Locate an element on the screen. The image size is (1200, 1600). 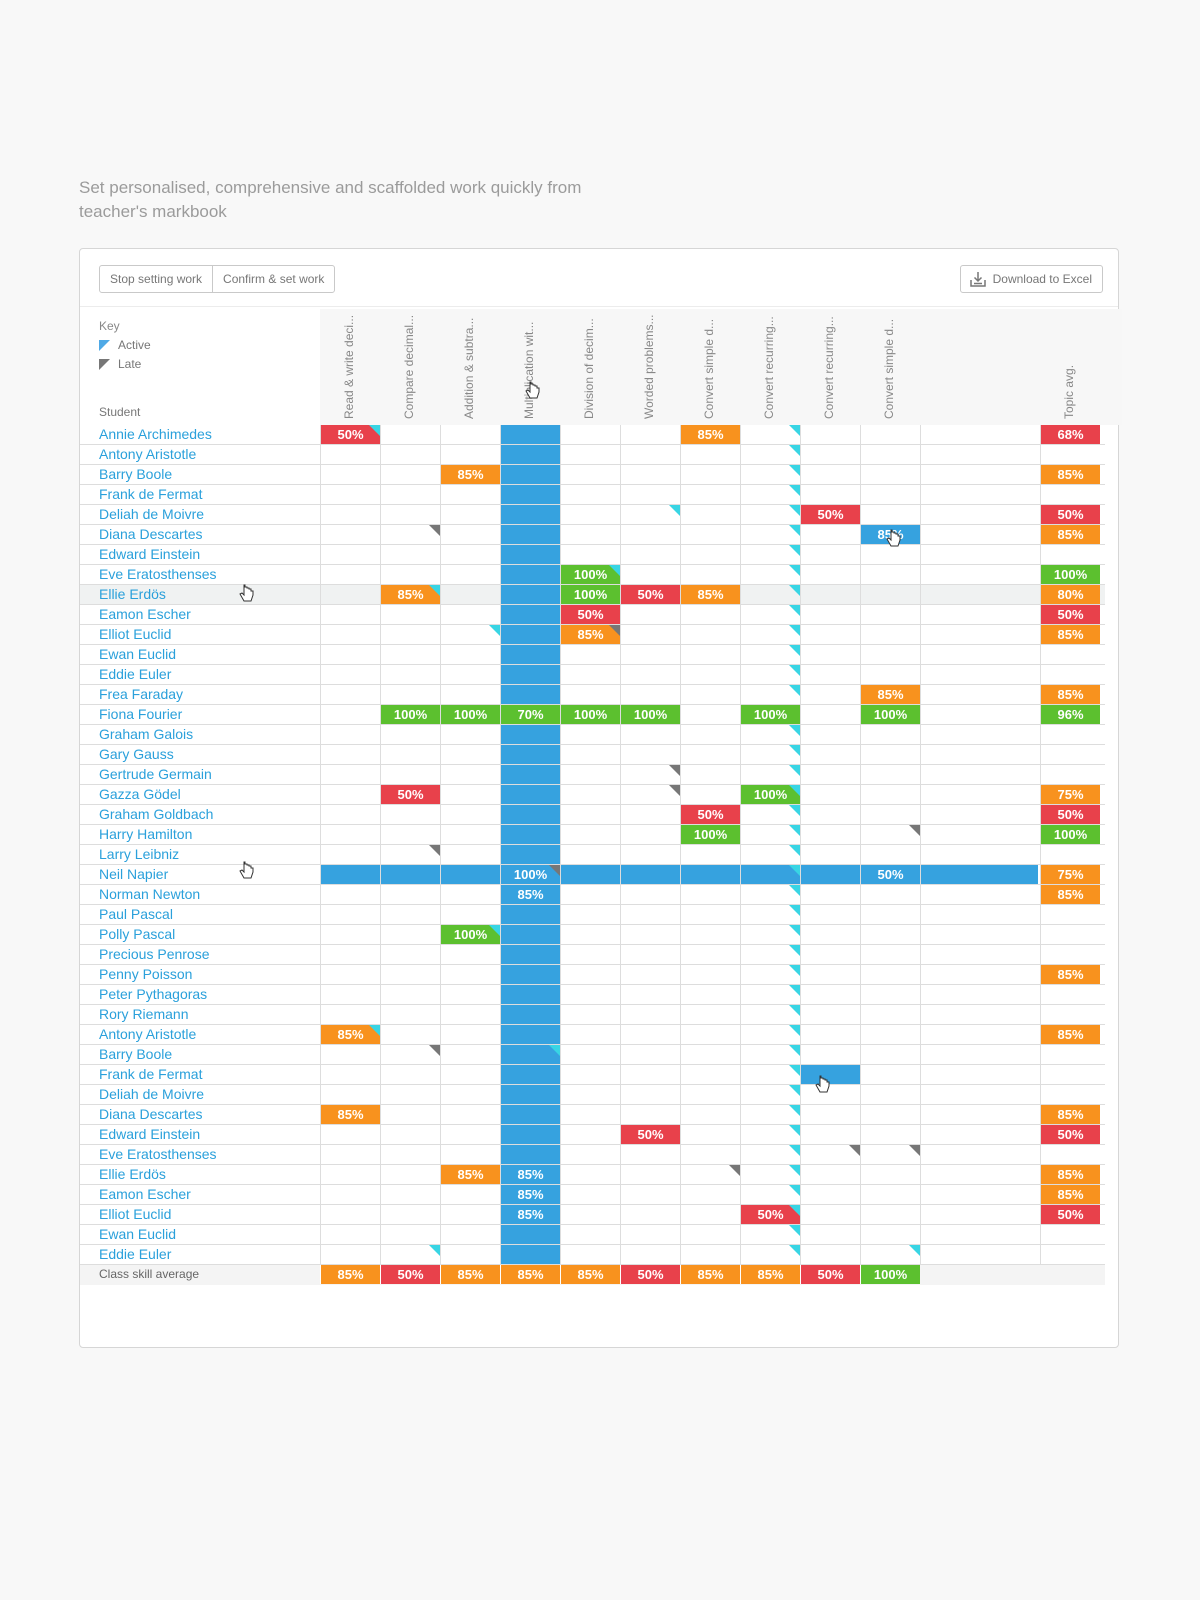
student-name-link: Fiona Fourier is located at coordinates (141, 714).